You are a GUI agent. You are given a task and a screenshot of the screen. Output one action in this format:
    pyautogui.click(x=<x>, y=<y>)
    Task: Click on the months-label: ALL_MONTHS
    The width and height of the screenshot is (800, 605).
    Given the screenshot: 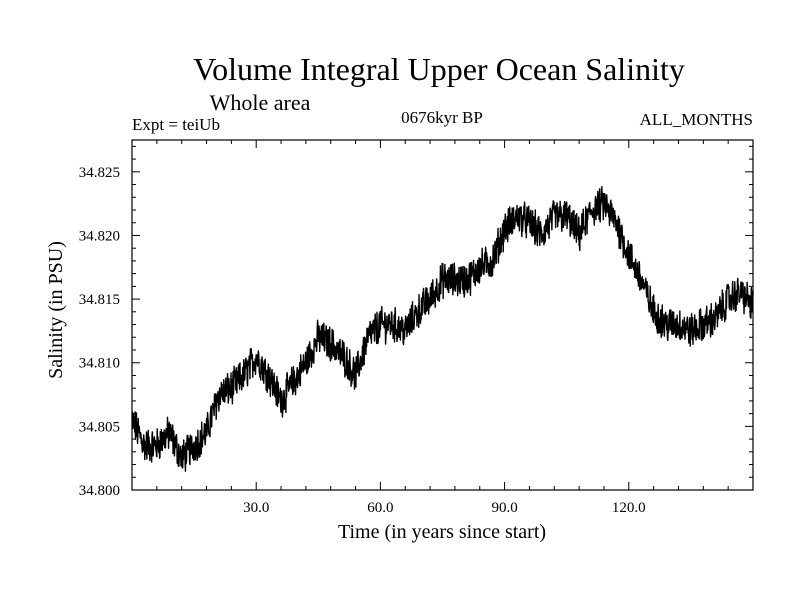 What is the action you would take?
    pyautogui.click(x=696, y=119)
    